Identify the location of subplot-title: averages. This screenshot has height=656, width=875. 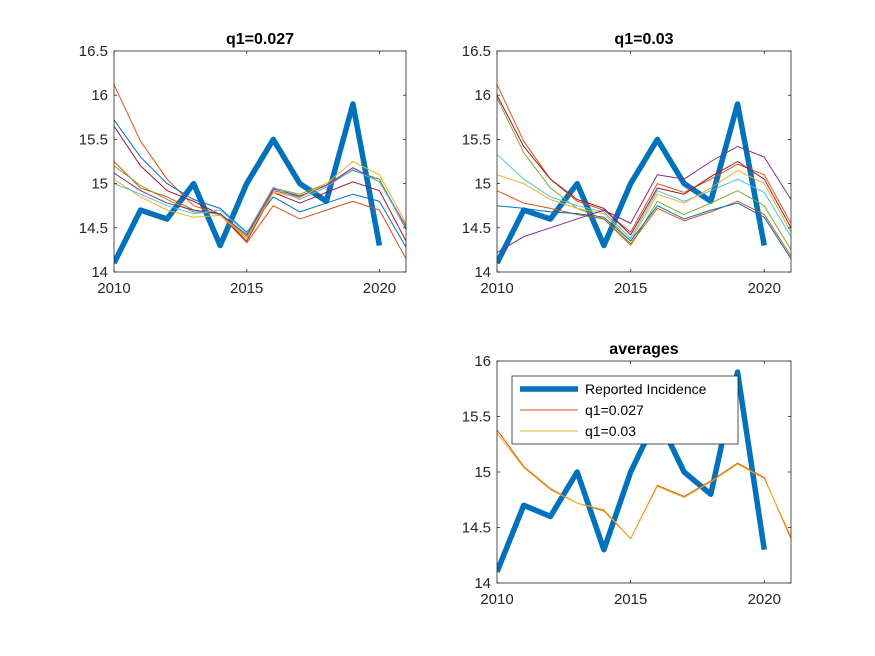
(643, 349).